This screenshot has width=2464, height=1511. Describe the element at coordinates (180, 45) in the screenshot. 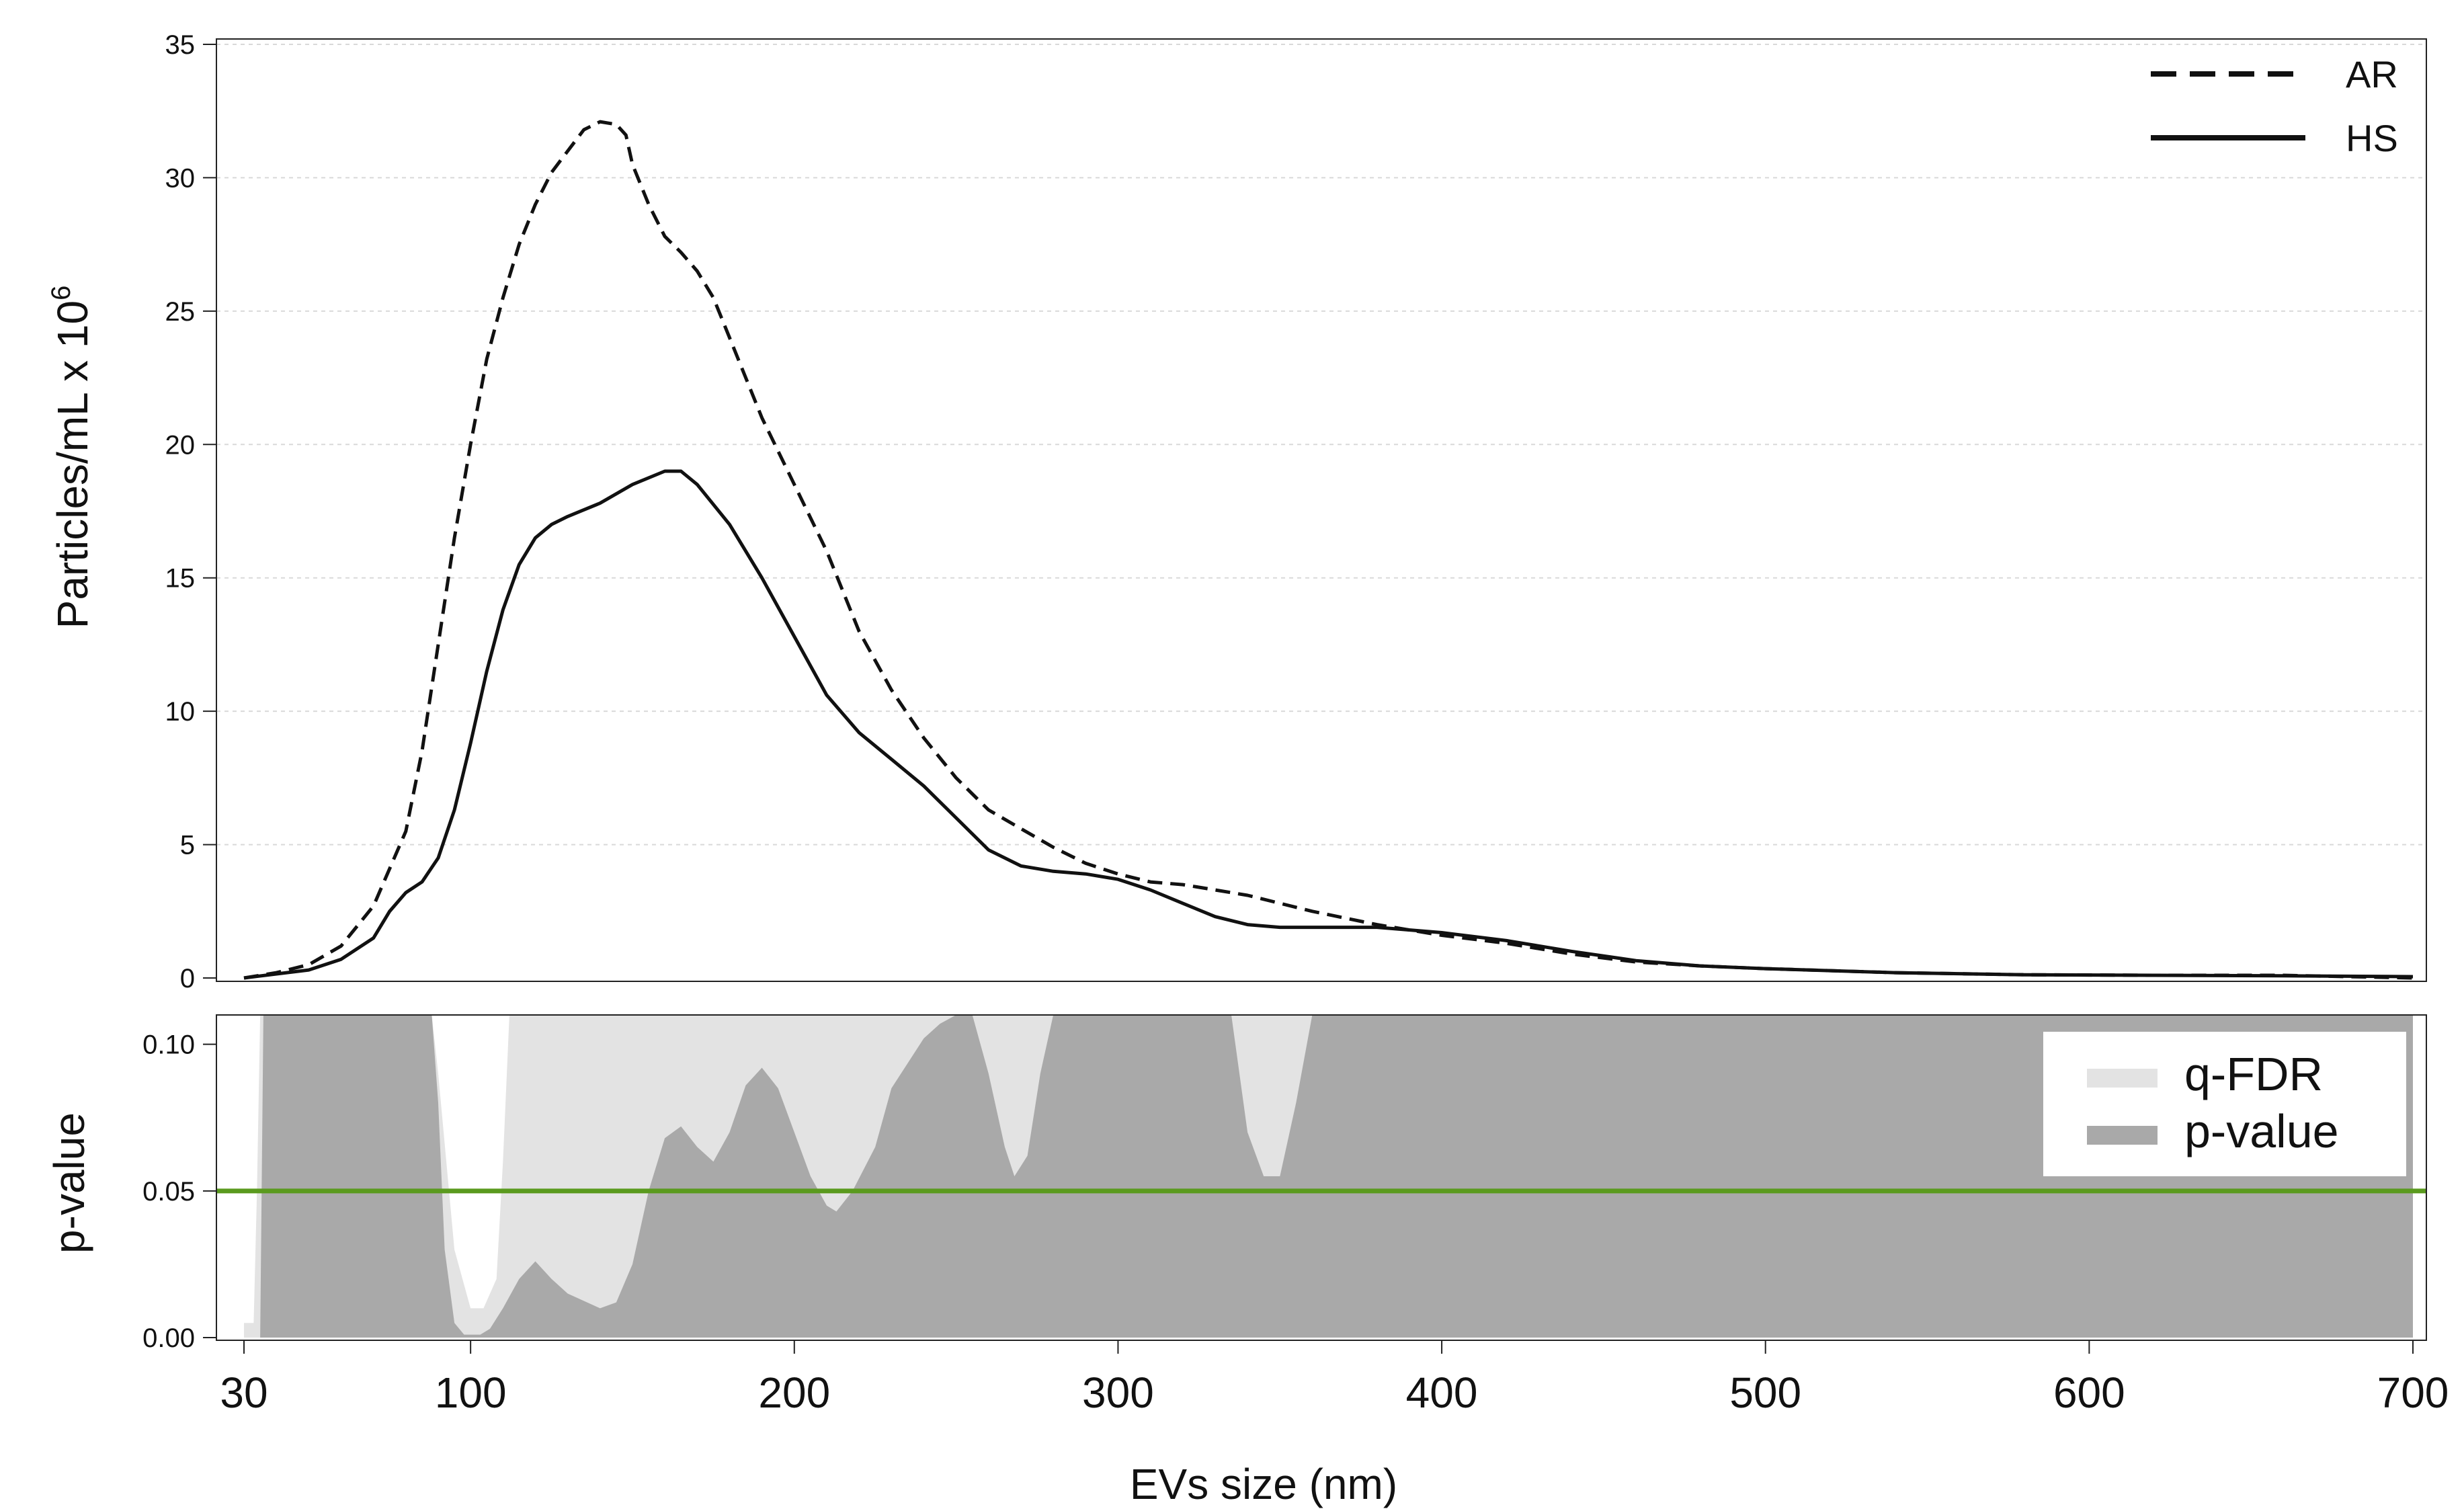

I see `top-y-tick-label: 35` at that location.